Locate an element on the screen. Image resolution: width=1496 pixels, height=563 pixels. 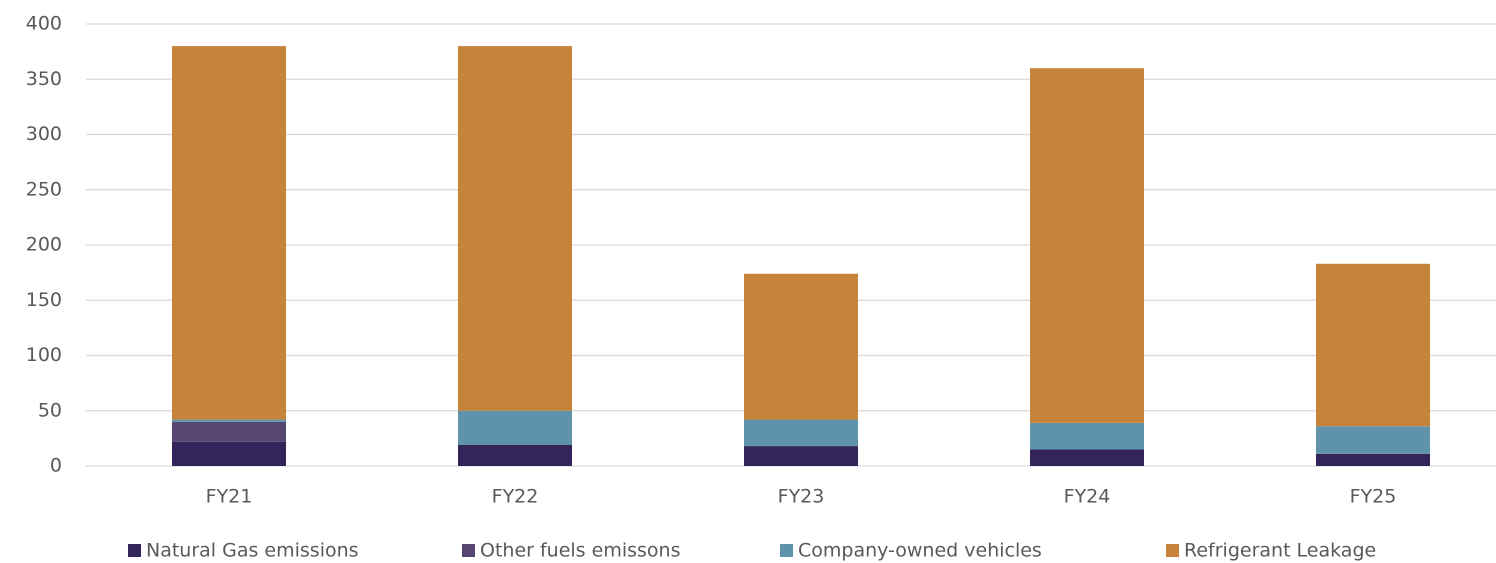
y-tick-label: 400 is located at coordinates (44, 24).